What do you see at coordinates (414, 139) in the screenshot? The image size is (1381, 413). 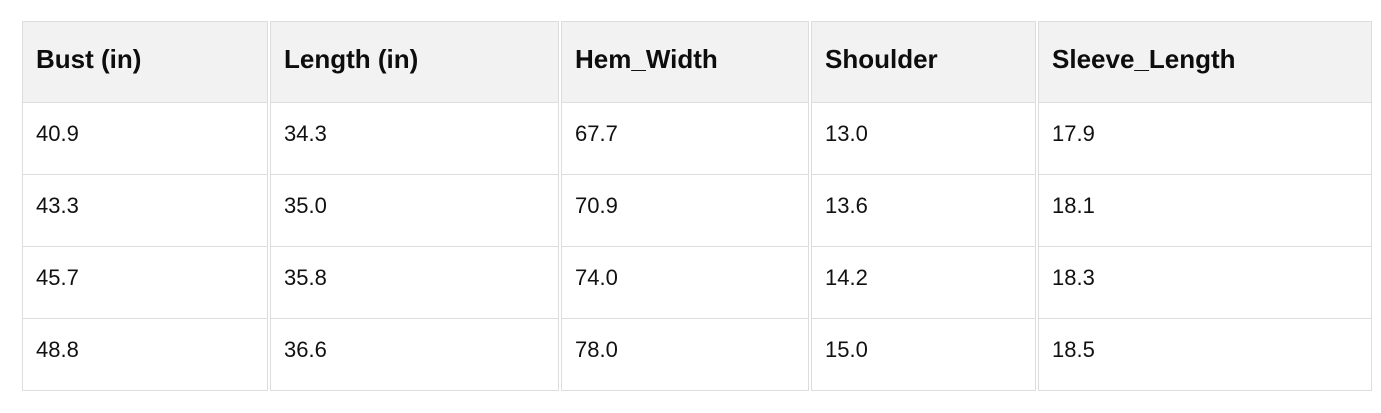 I see `table-cell-length-in: 34.3` at bounding box center [414, 139].